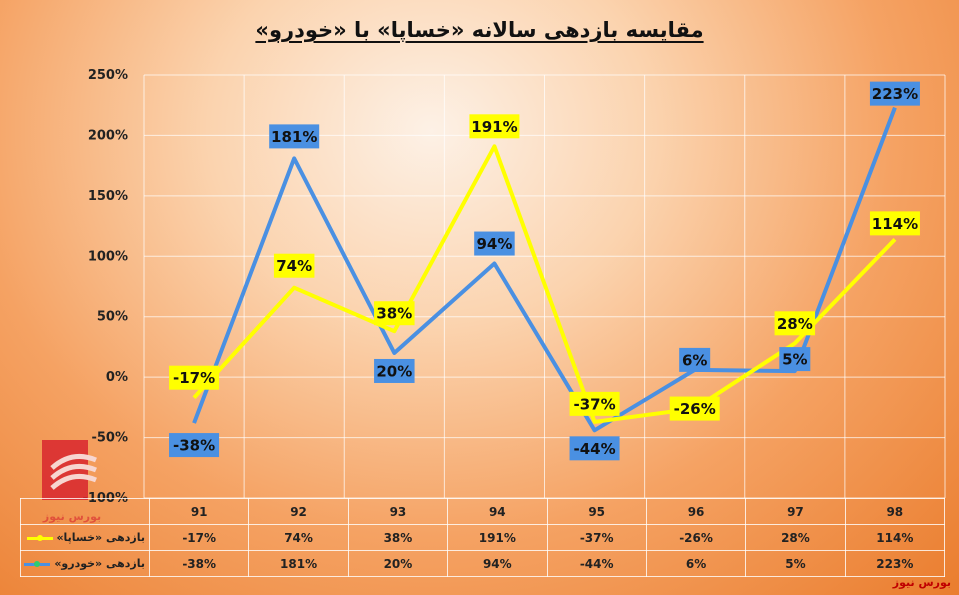 The image size is (959, 595). I want to click on table-cell: -37%, so click(596, 537).